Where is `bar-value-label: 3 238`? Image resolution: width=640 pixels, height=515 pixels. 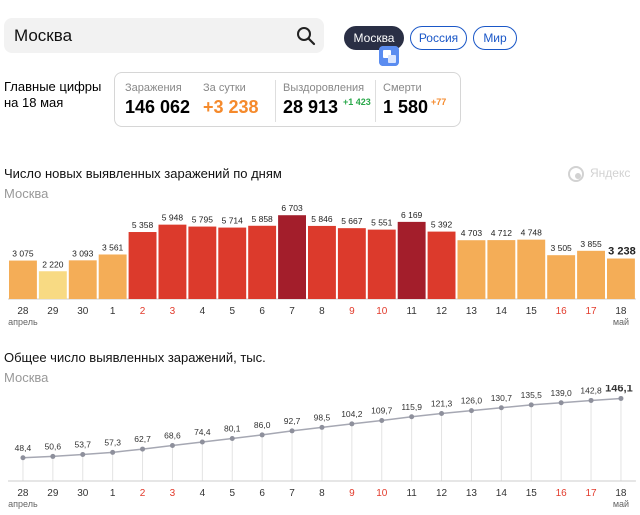
bar-value-label: 3 238 is located at coordinates (622, 252).